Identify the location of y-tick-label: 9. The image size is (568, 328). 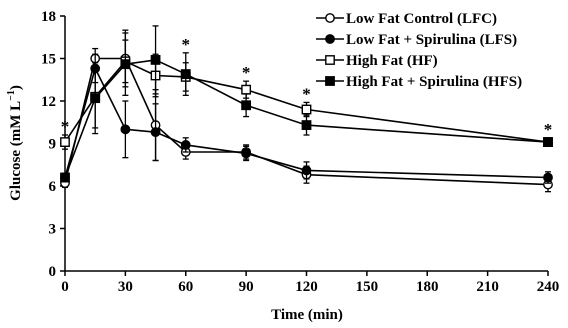
(53, 145).